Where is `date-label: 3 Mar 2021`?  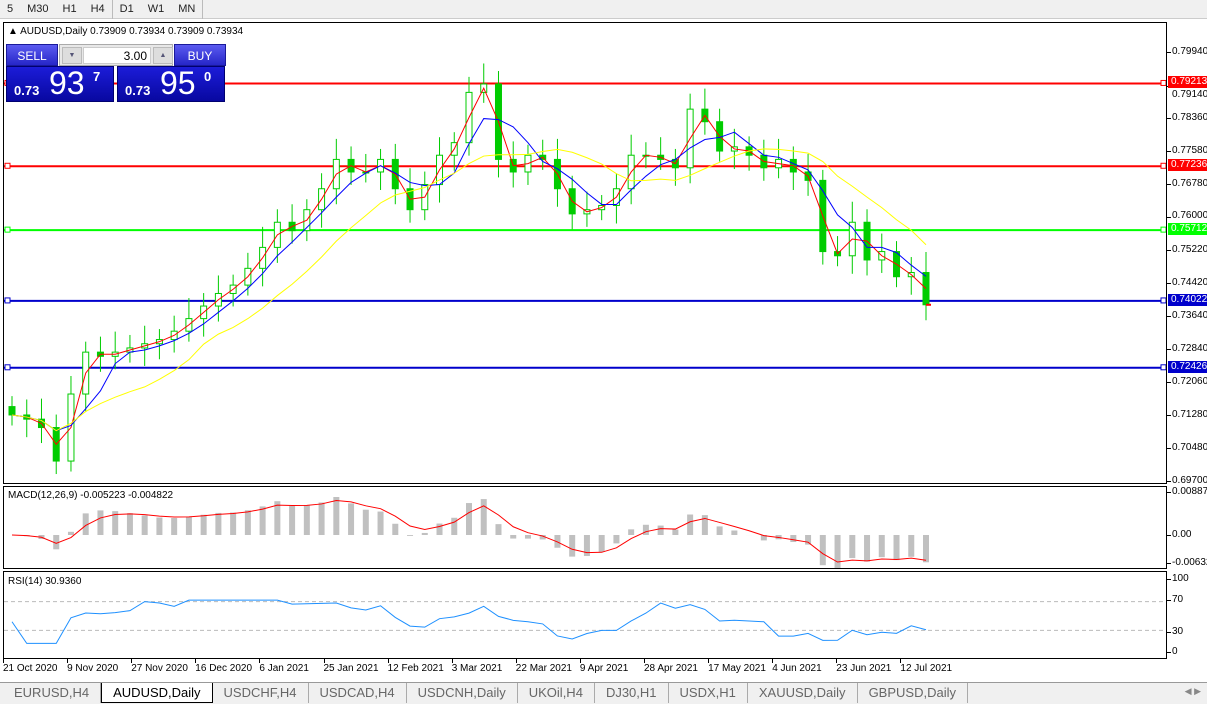
date-label: 3 Mar 2021 is located at coordinates (477, 668).